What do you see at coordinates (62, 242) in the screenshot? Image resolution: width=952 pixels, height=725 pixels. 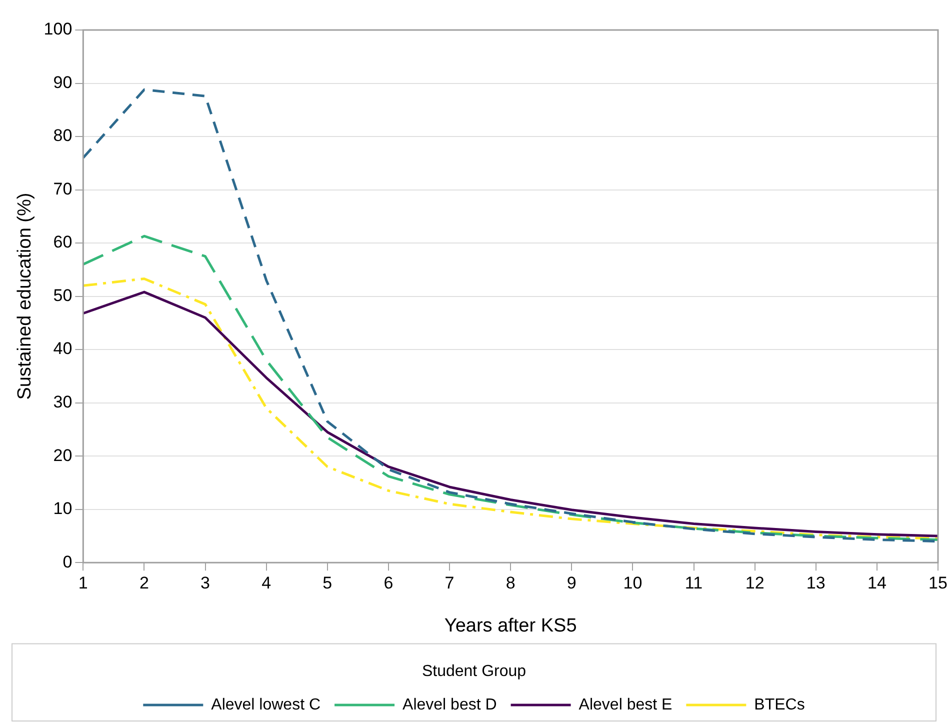 I see `y-tick-label: 60` at bounding box center [62, 242].